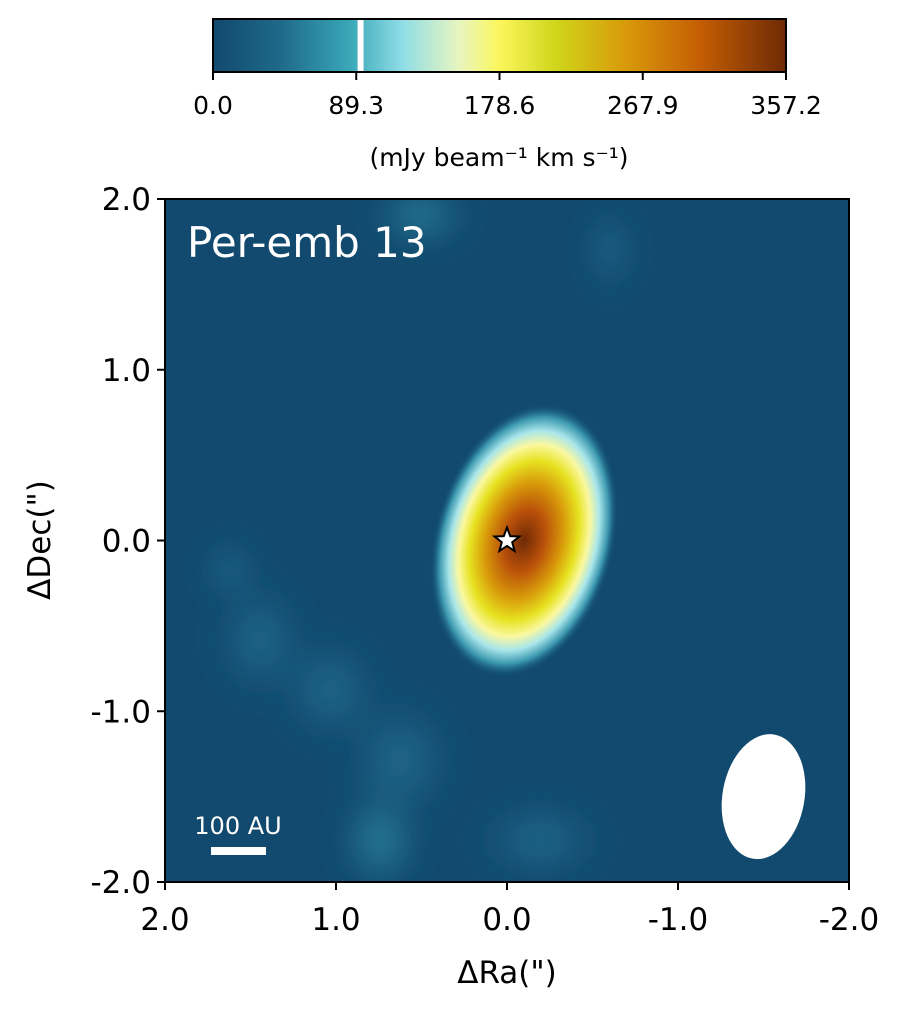 The height and width of the screenshot is (1010, 906). I want to click on colorbar-tick-label: 267.9, so click(643, 105).